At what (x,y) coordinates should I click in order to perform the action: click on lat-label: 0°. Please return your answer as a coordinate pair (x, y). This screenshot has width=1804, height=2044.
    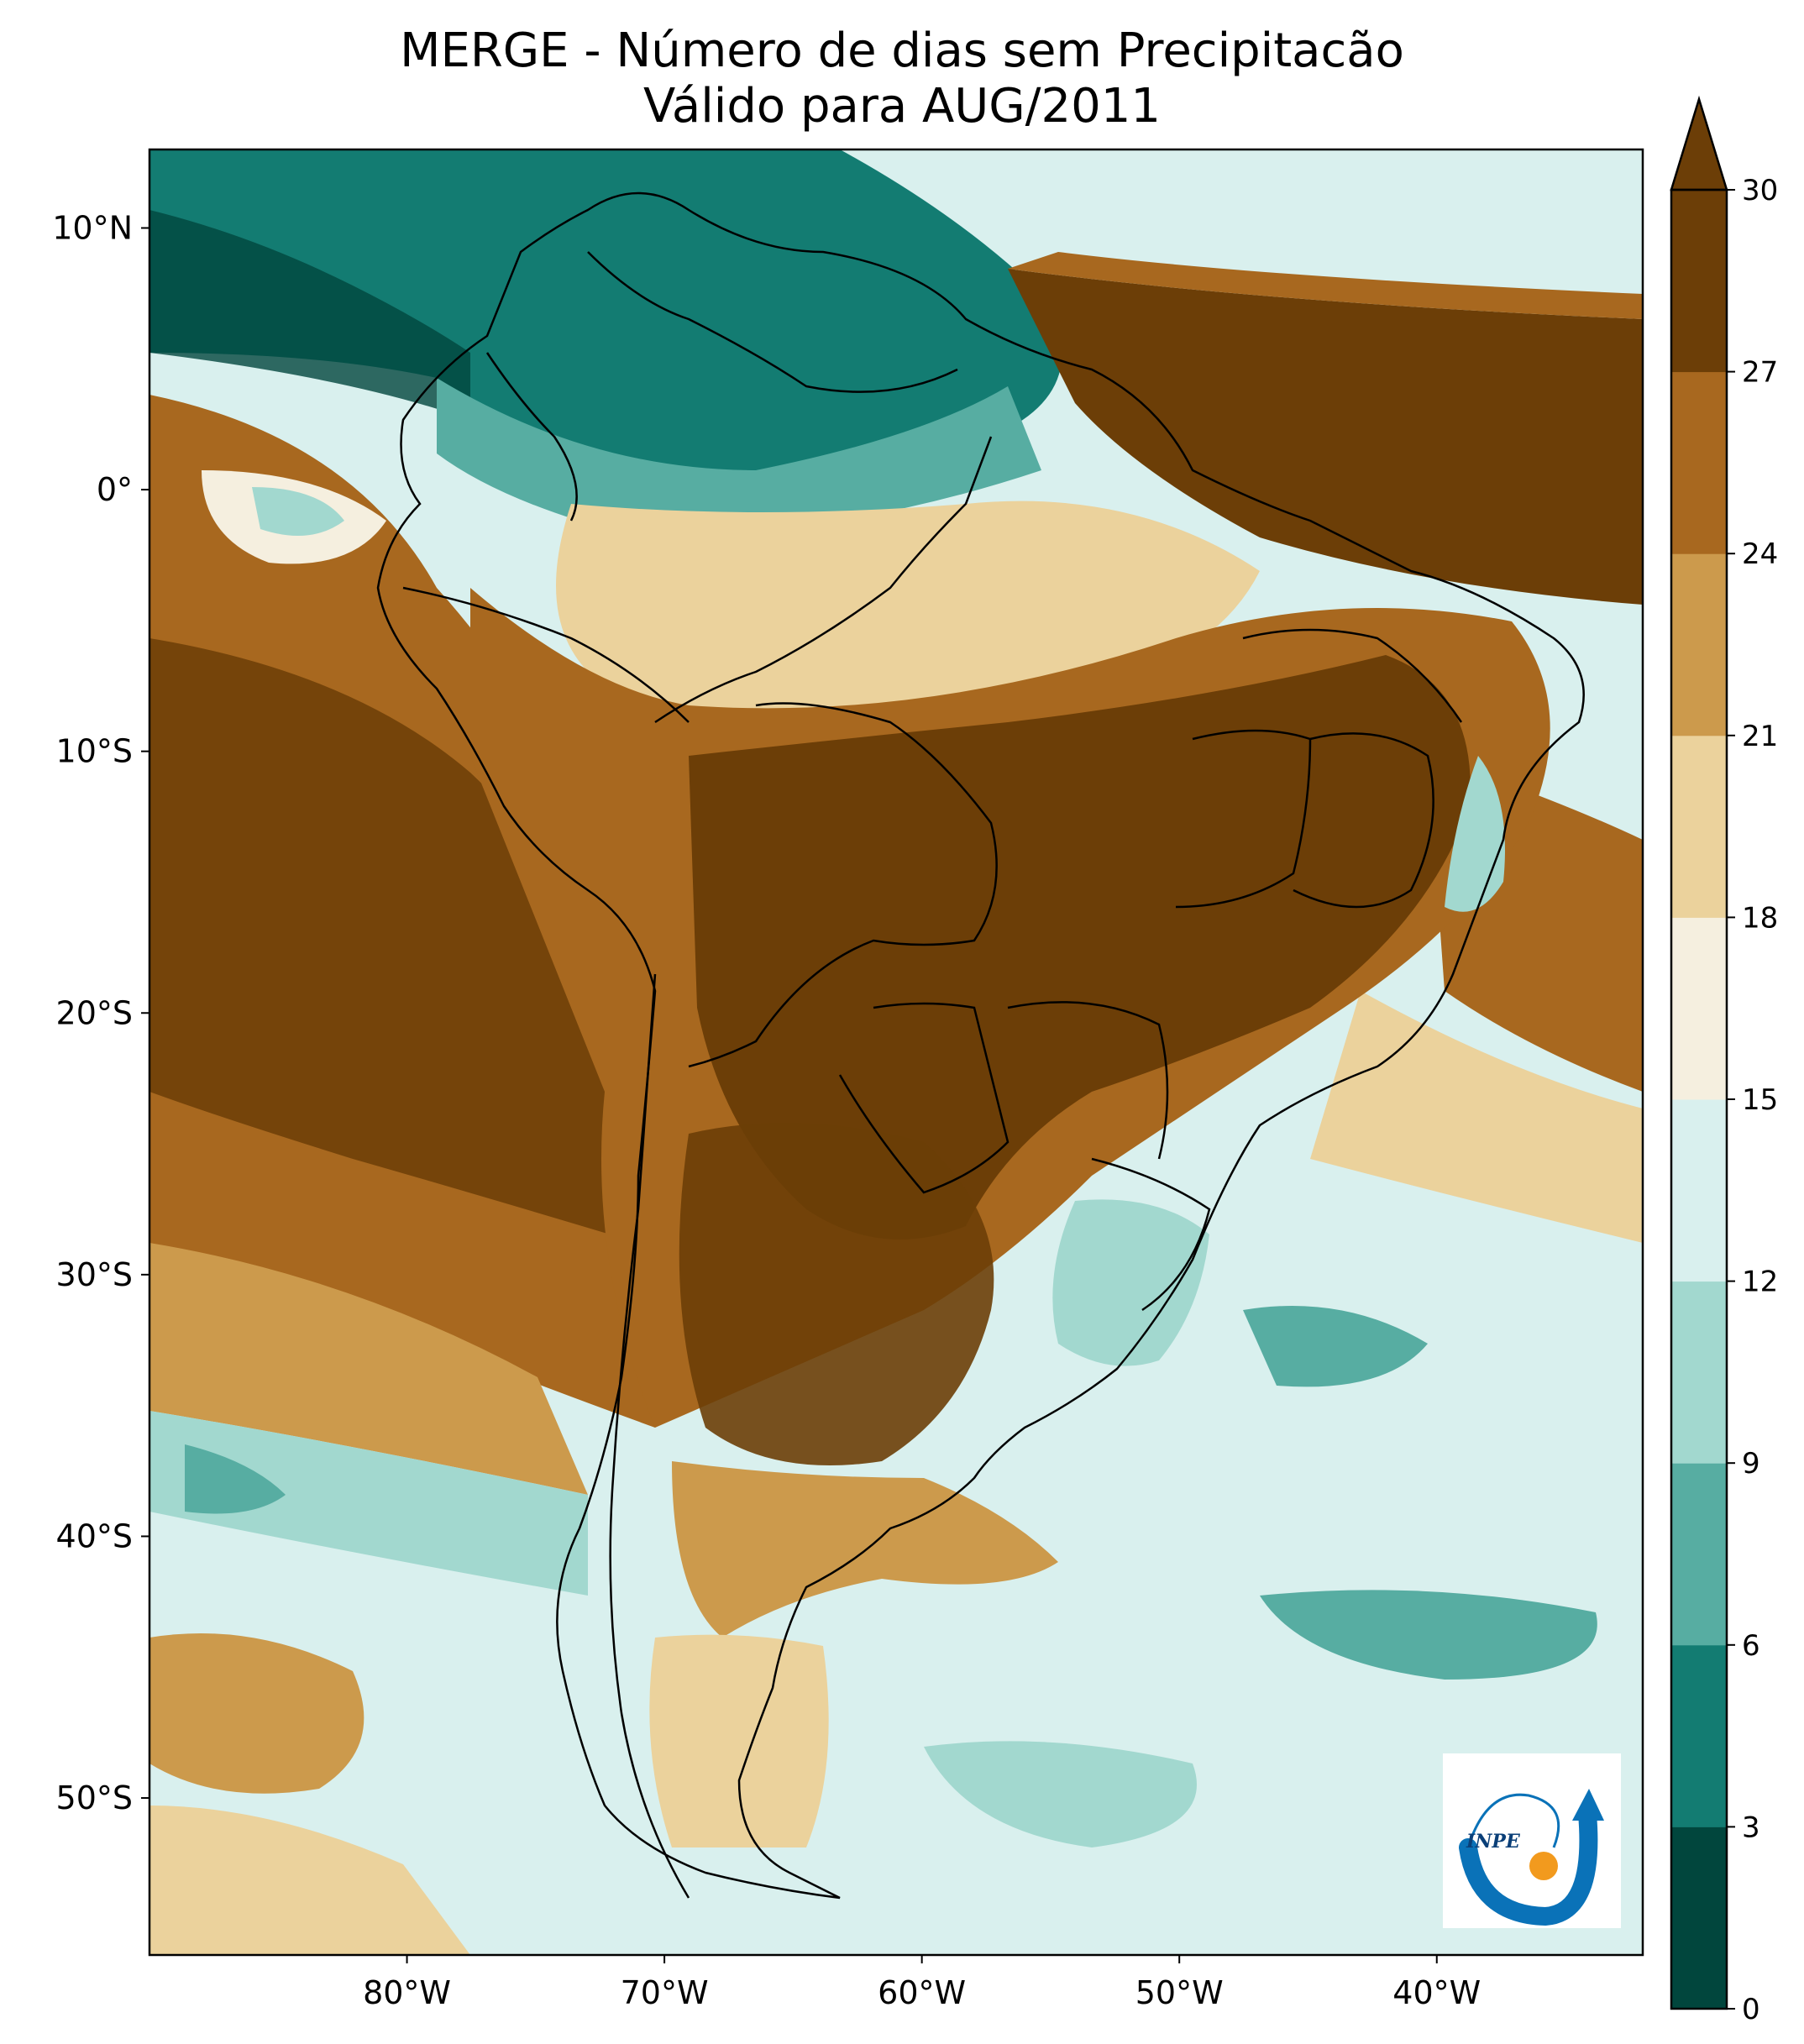
    Looking at the image, I should click on (115, 490).